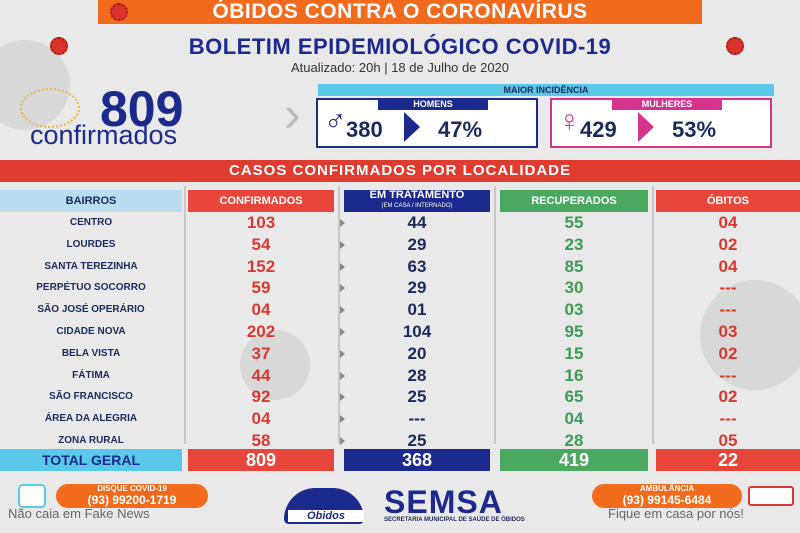 This screenshot has width=800, height=533. What do you see at coordinates (400, 397) in the screenshot?
I see `table-row: SÃO FRANCISCO 92 25 65 02` at bounding box center [400, 397].